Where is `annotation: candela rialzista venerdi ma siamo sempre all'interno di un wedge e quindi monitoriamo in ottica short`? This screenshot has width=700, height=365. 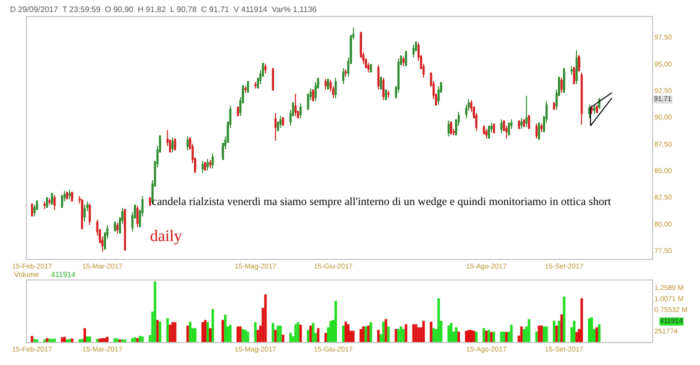 annotation: candela rialzista venerdi ma siamo sempre all'interno di un wedge e quindi monitoriamo in ottica short is located at coordinates (382, 202).